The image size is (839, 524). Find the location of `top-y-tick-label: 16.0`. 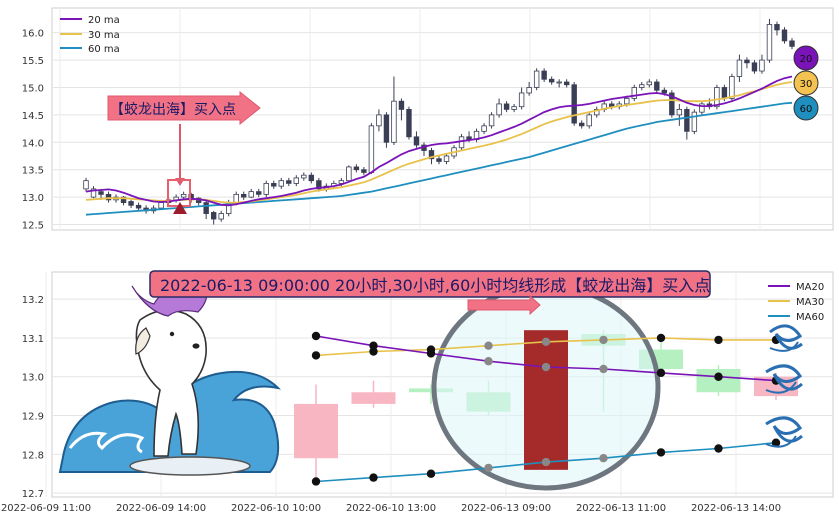

top-y-tick-label: 16.0 is located at coordinates (33, 34).